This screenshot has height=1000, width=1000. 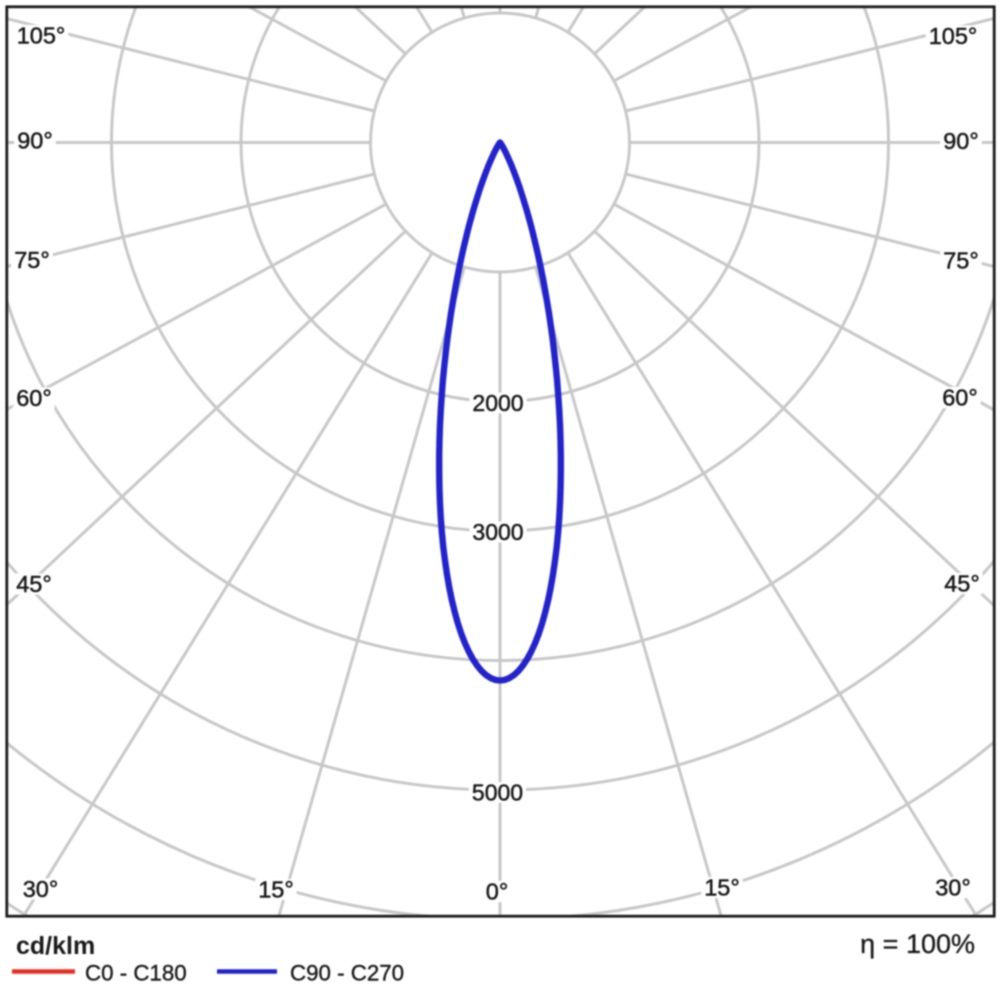 What do you see at coordinates (136, 973) in the screenshot?
I see `svg-text: C0 - C180` at bounding box center [136, 973].